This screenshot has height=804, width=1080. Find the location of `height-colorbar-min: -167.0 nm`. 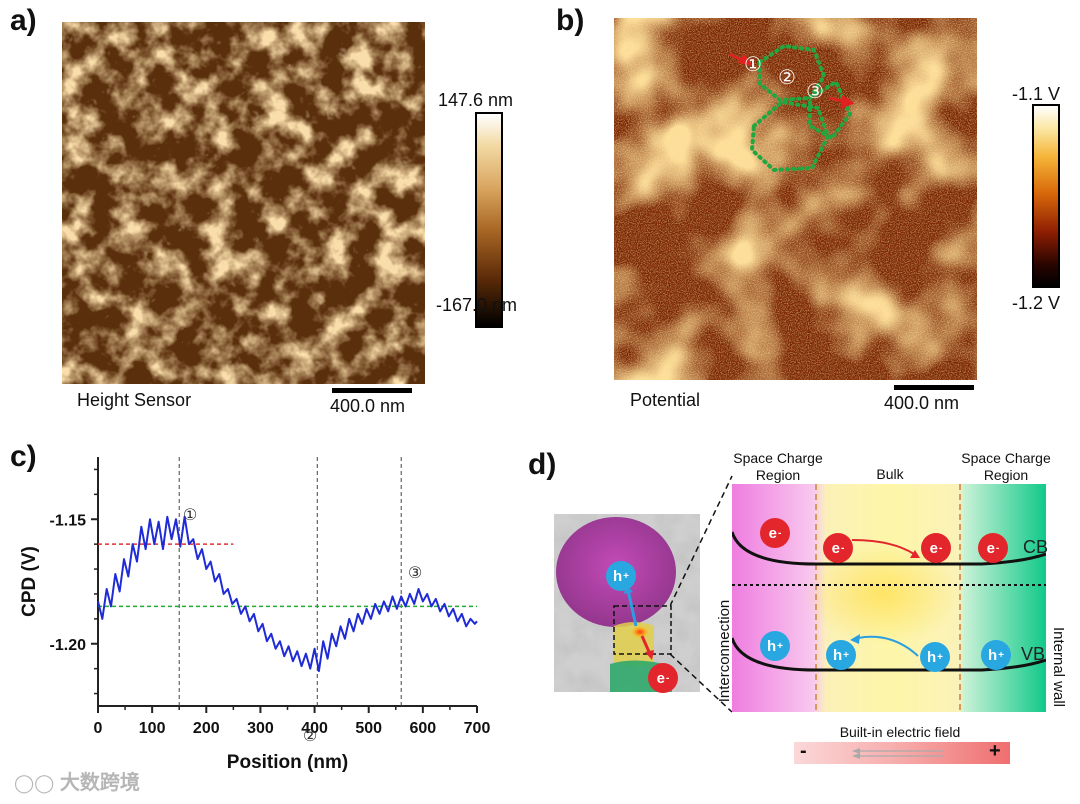

height-colorbar-min: -167.0 nm is located at coordinates (477, 305).